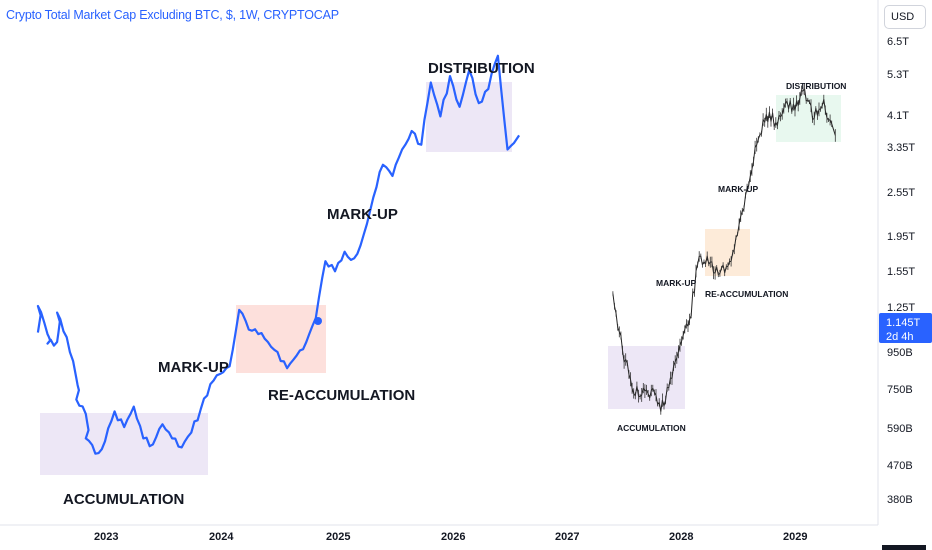 This screenshot has height=550, width=932. I want to click on scroll-indicator, so click(904, 547).